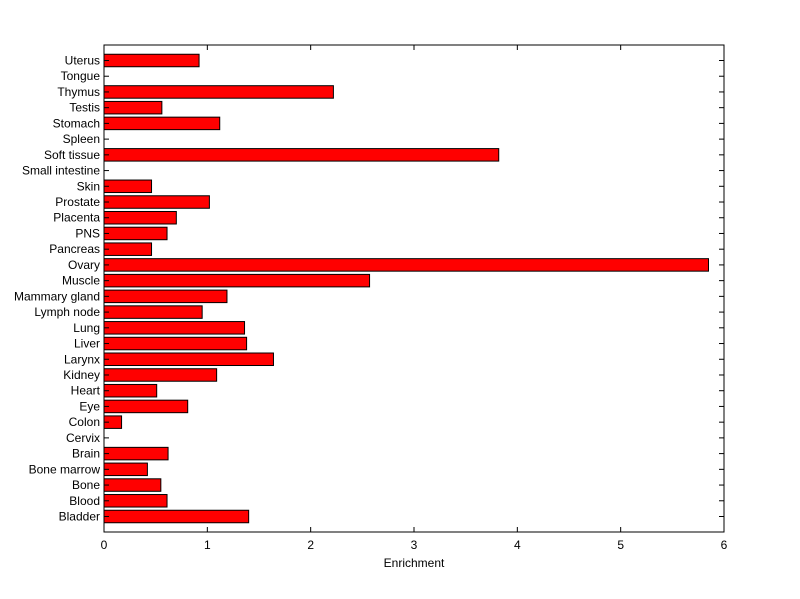  Describe the element at coordinates (82, 61) in the screenshot. I see `y-tick-label: Uterus` at that location.